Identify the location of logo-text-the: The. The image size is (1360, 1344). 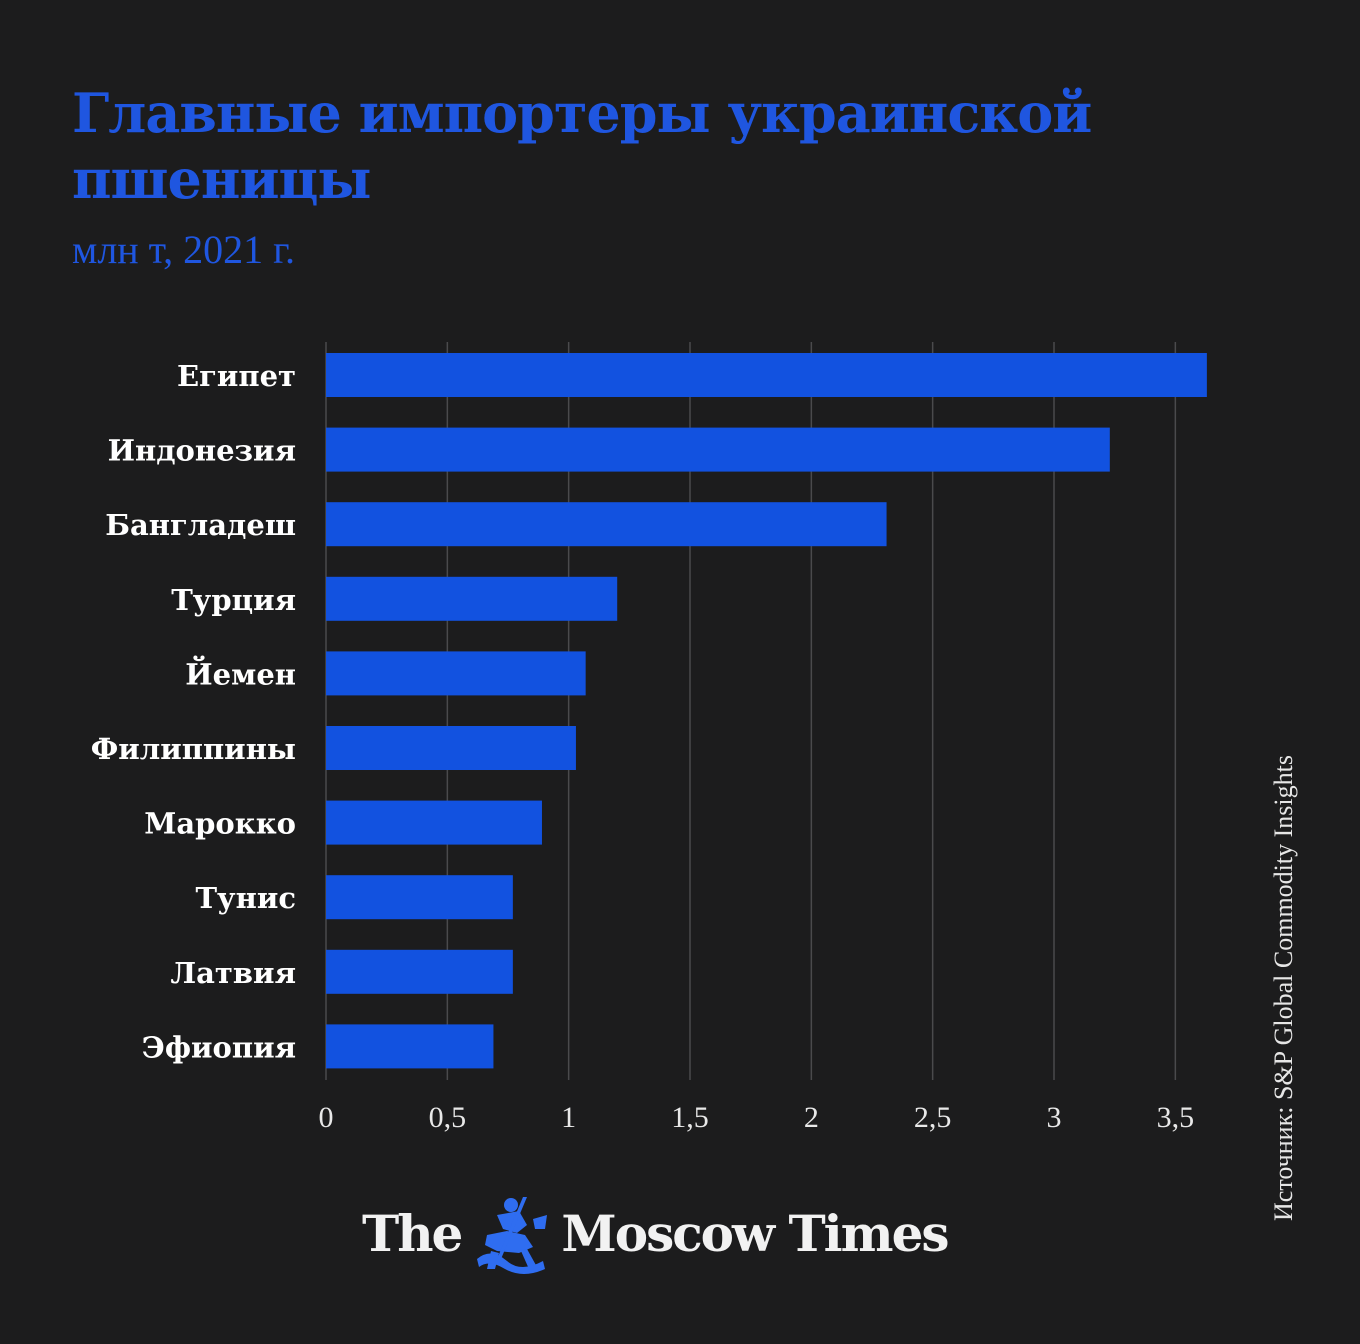
(412, 1233).